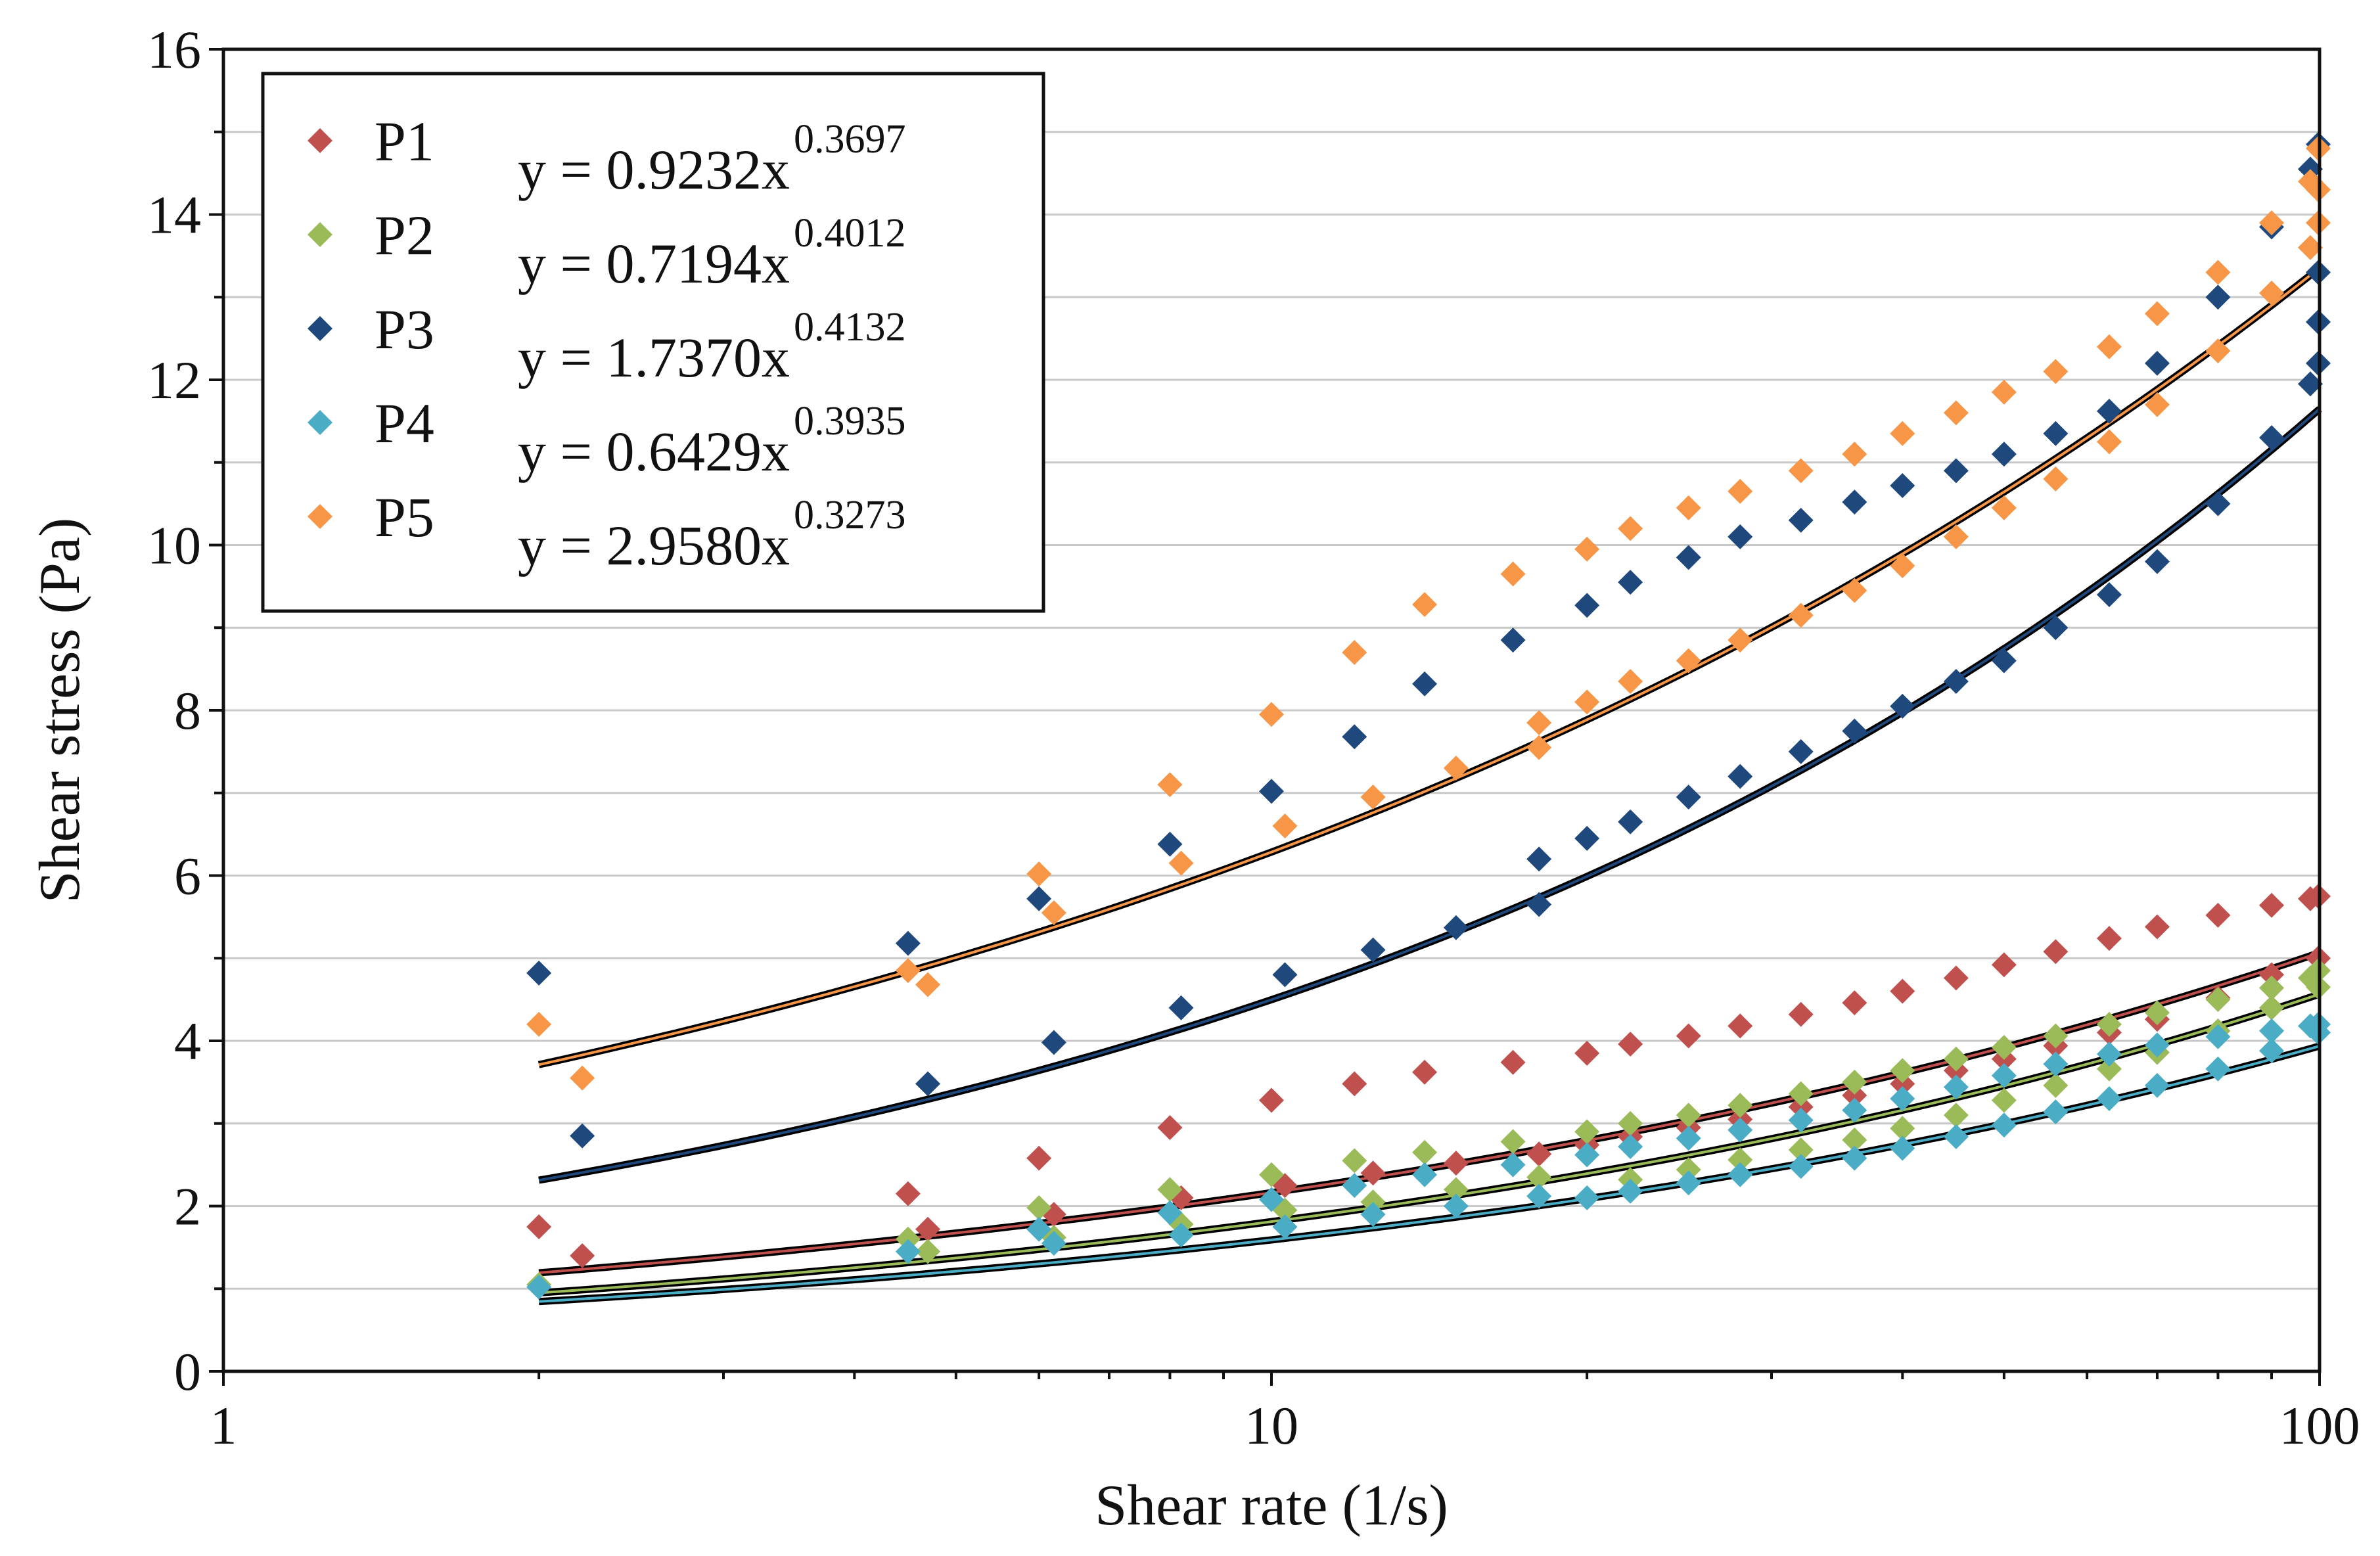 This screenshot has height=1556, width=2380. Describe the element at coordinates (187, 876) in the screenshot. I see `y-tick-label: 6` at that location.